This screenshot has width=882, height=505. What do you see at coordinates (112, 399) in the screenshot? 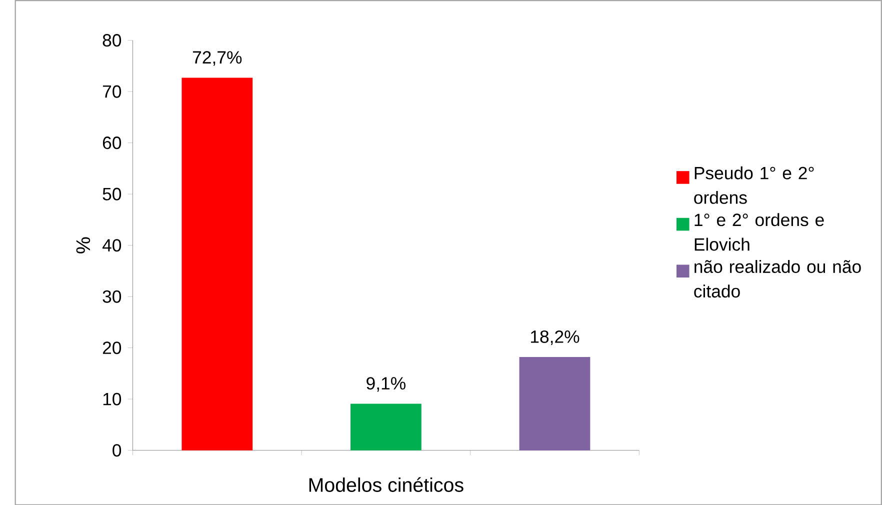
I see `y-tick-label: 10` at bounding box center [112, 399].